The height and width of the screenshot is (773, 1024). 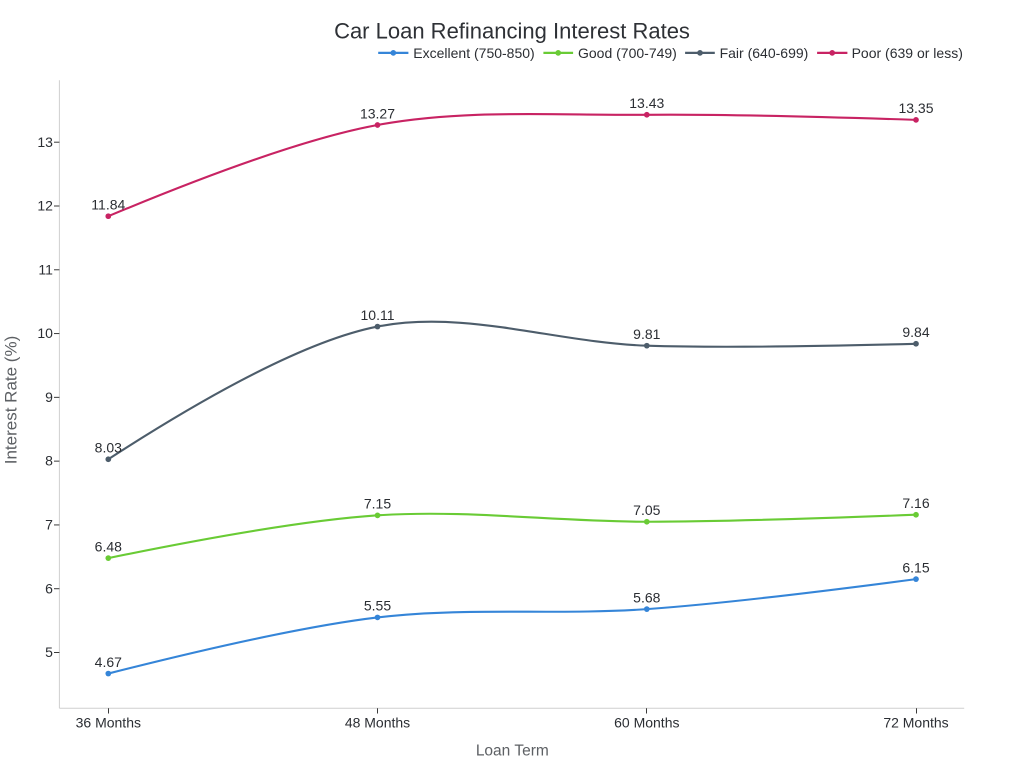 What do you see at coordinates (108, 546) in the screenshot?
I see `svg-text: 6.48` at bounding box center [108, 546].